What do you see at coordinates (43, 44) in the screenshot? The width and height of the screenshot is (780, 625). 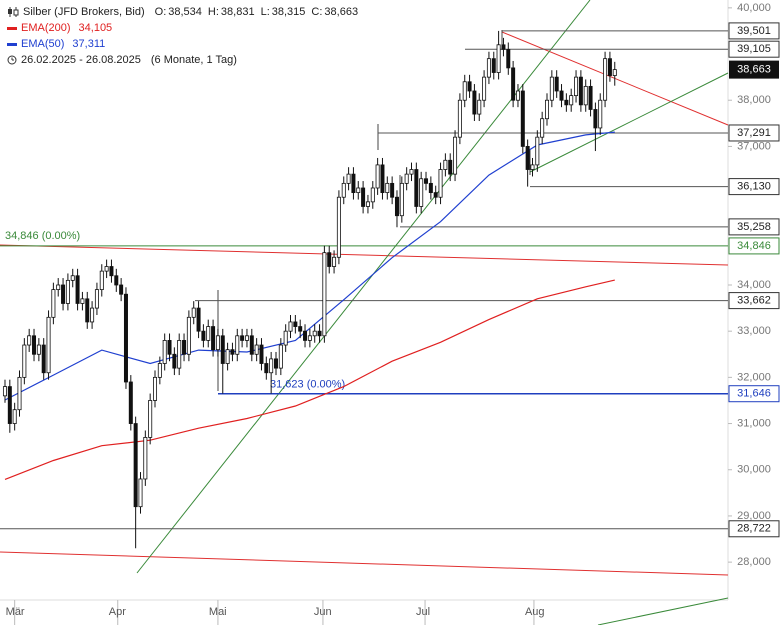 I see `legend-name: EMA(50)` at bounding box center [43, 44].